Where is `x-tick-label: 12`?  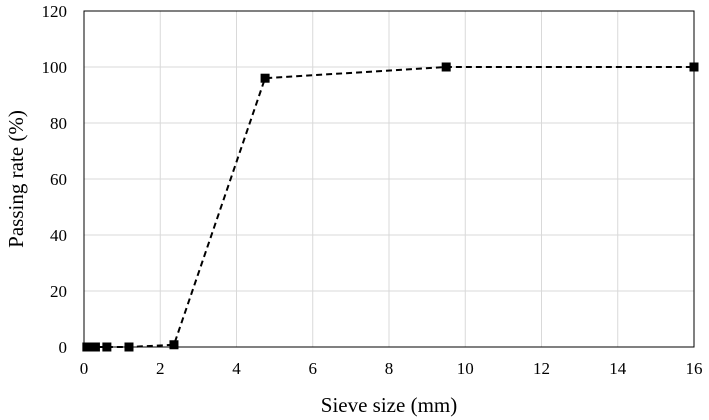
x-tick-label: 12 is located at coordinates (541, 368).